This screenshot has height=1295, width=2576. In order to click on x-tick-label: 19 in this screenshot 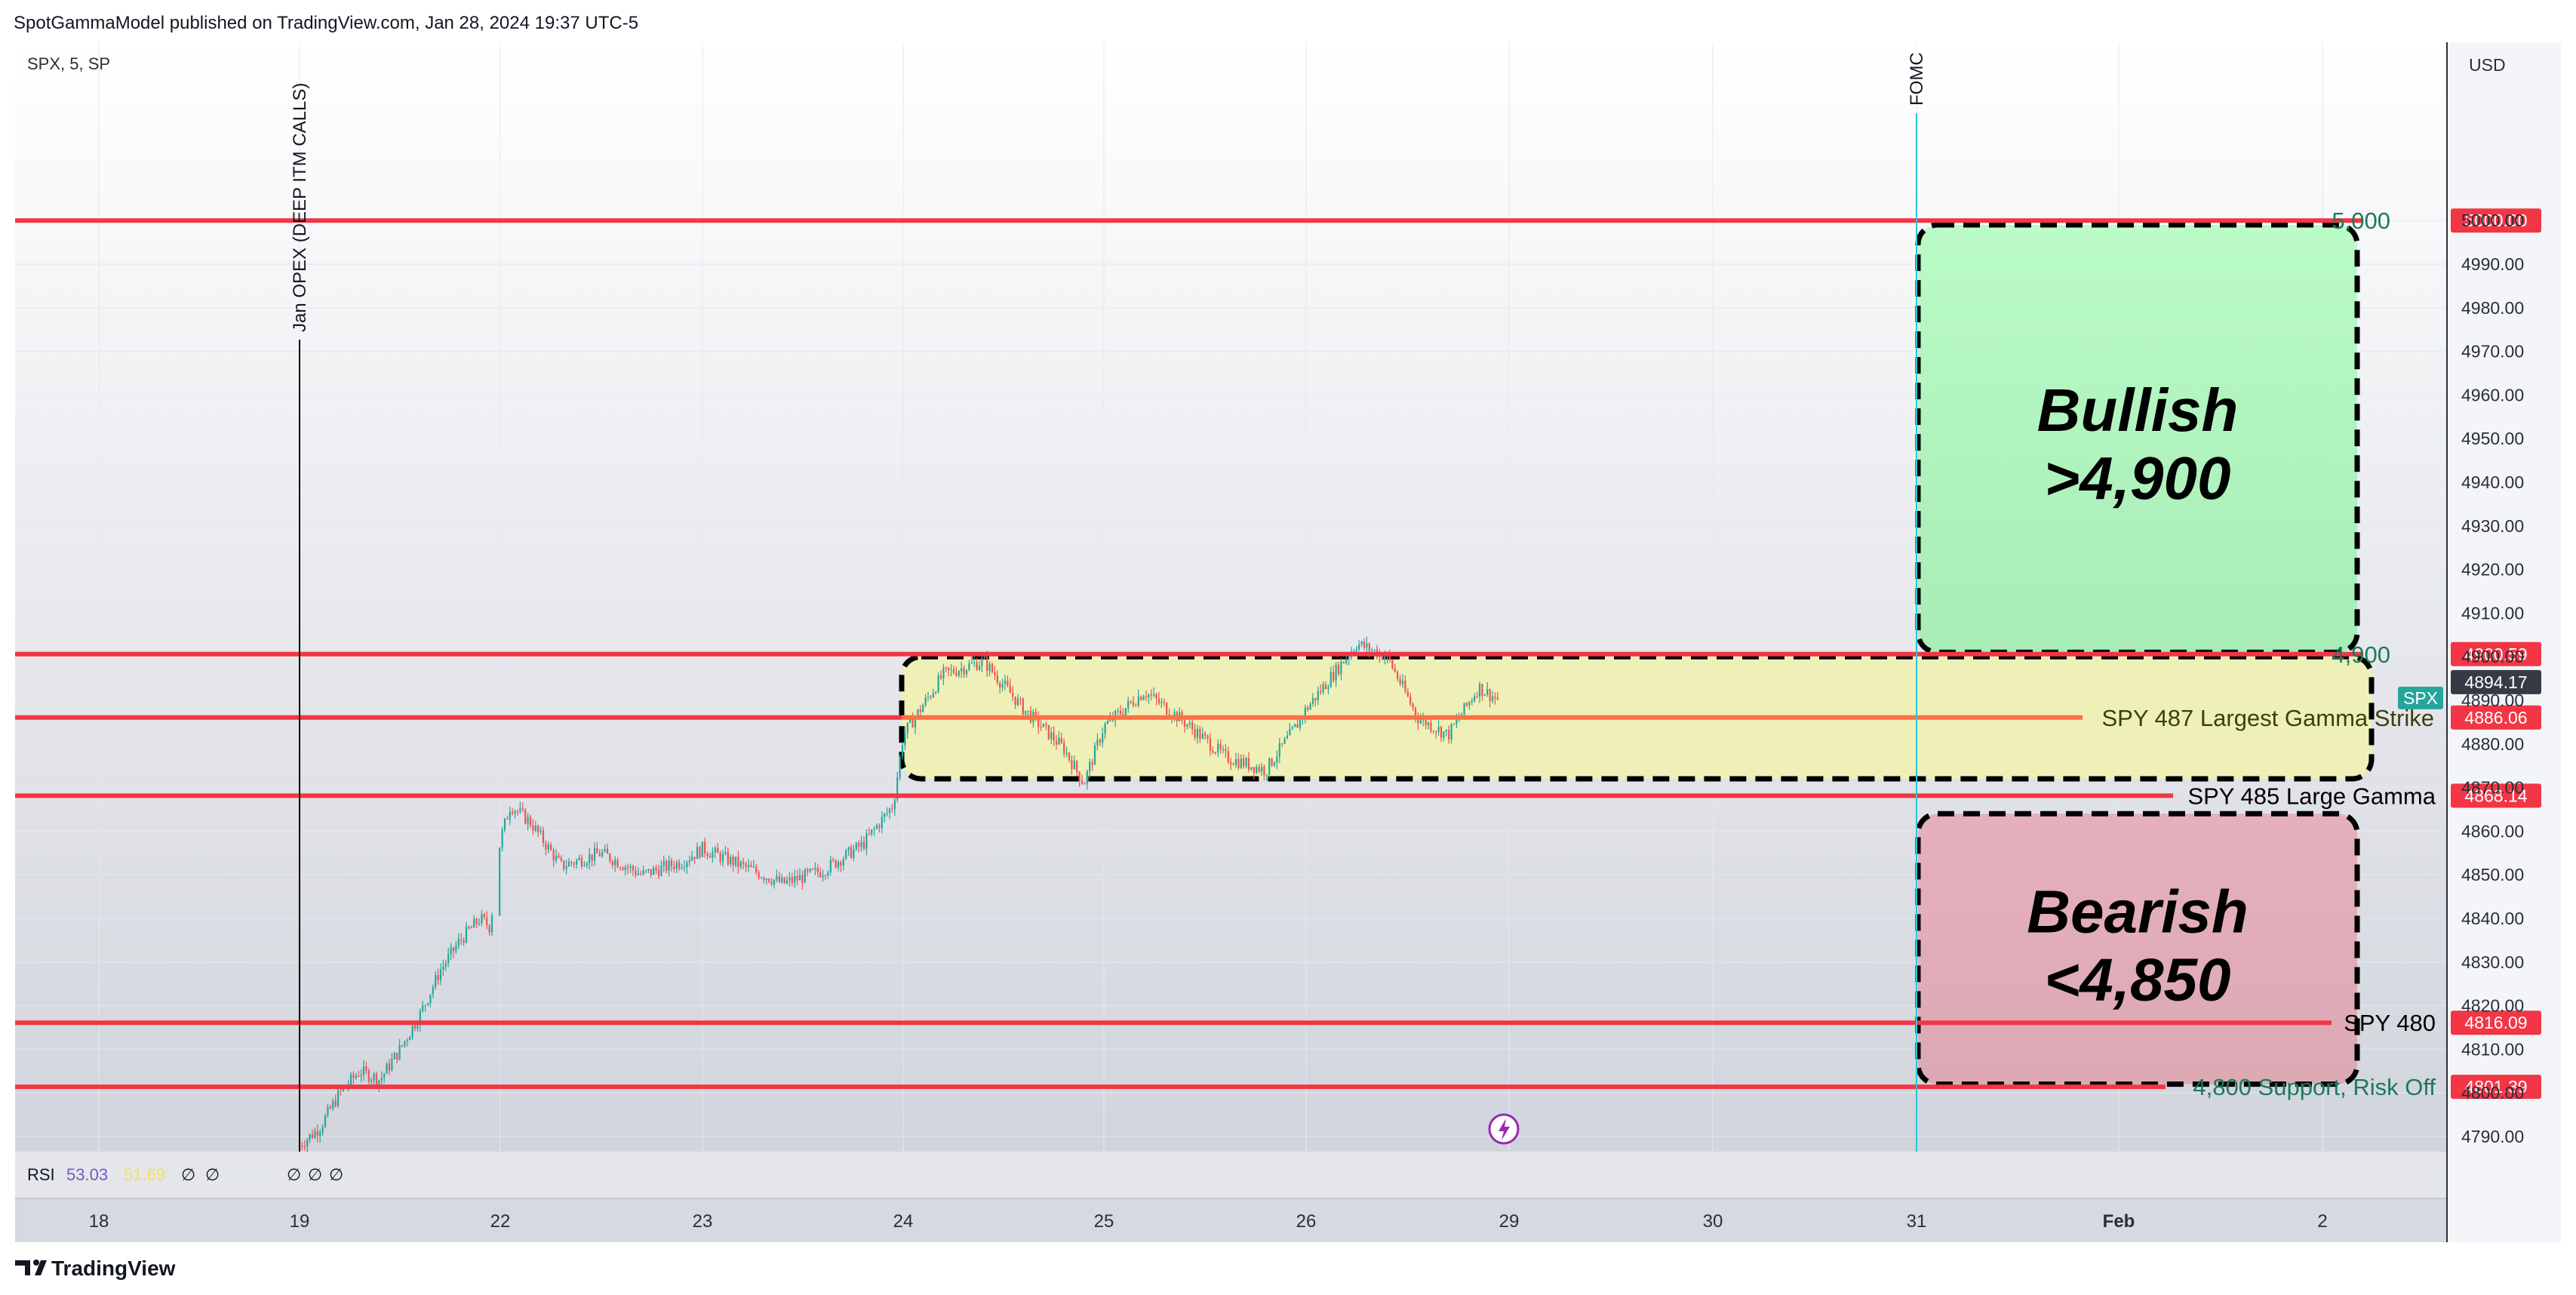, I will do `click(300, 1221)`.